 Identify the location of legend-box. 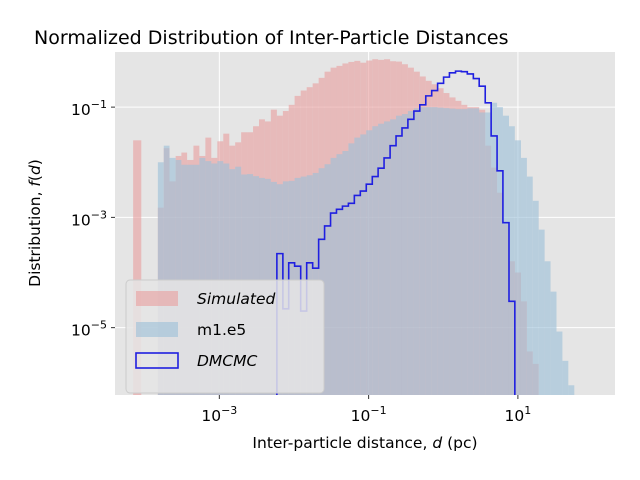
(225, 336).